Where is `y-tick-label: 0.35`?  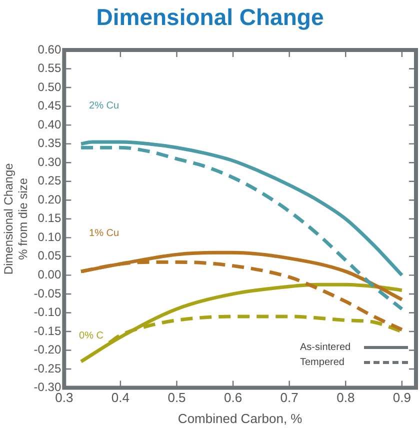 y-tick-label: 0.35 is located at coordinates (50, 143).